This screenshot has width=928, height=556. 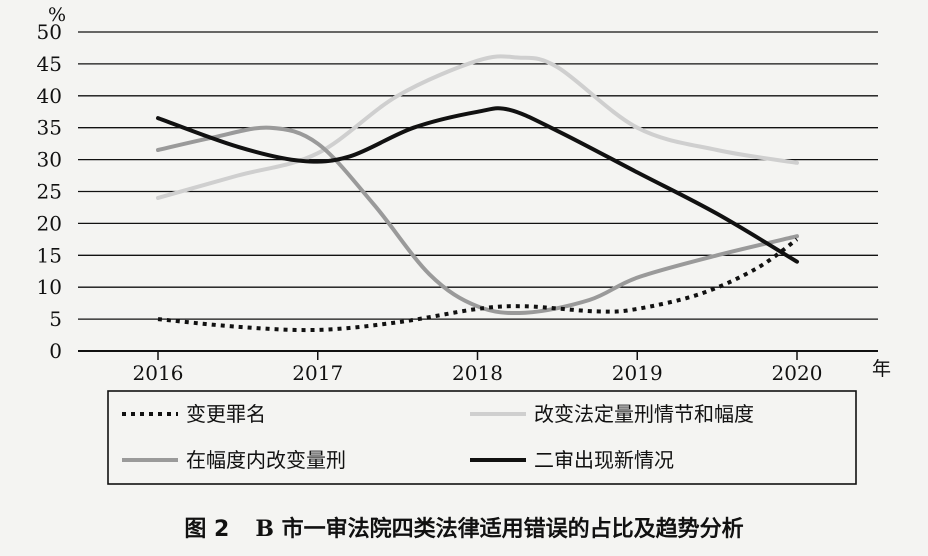 What do you see at coordinates (158, 373) in the screenshot?
I see `x-tick-label: 2016` at bounding box center [158, 373].